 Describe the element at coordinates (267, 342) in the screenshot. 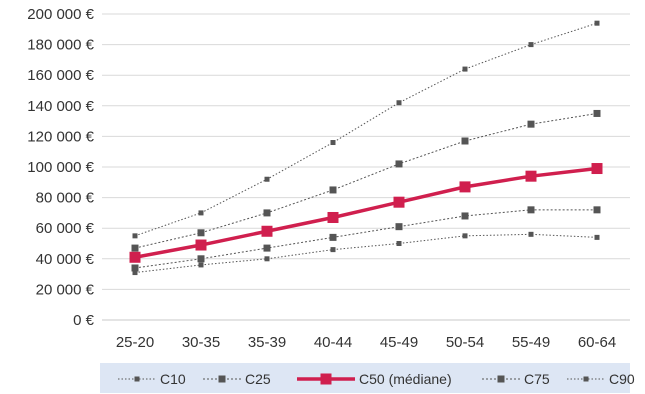

I see `x-tick-label: 35-39` at that location.